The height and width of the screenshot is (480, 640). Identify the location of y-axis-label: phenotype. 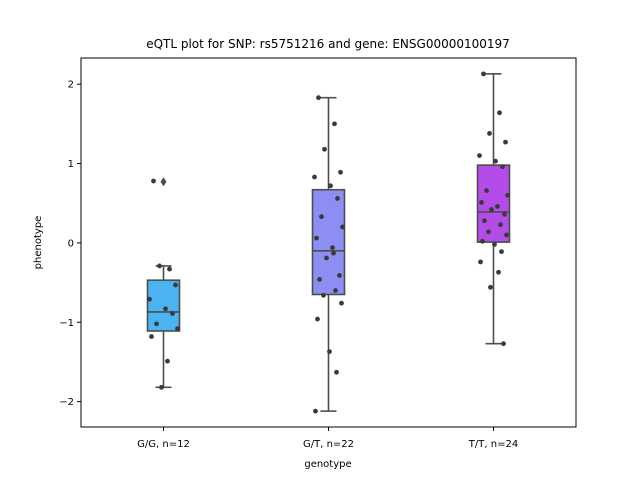
(38, 243).